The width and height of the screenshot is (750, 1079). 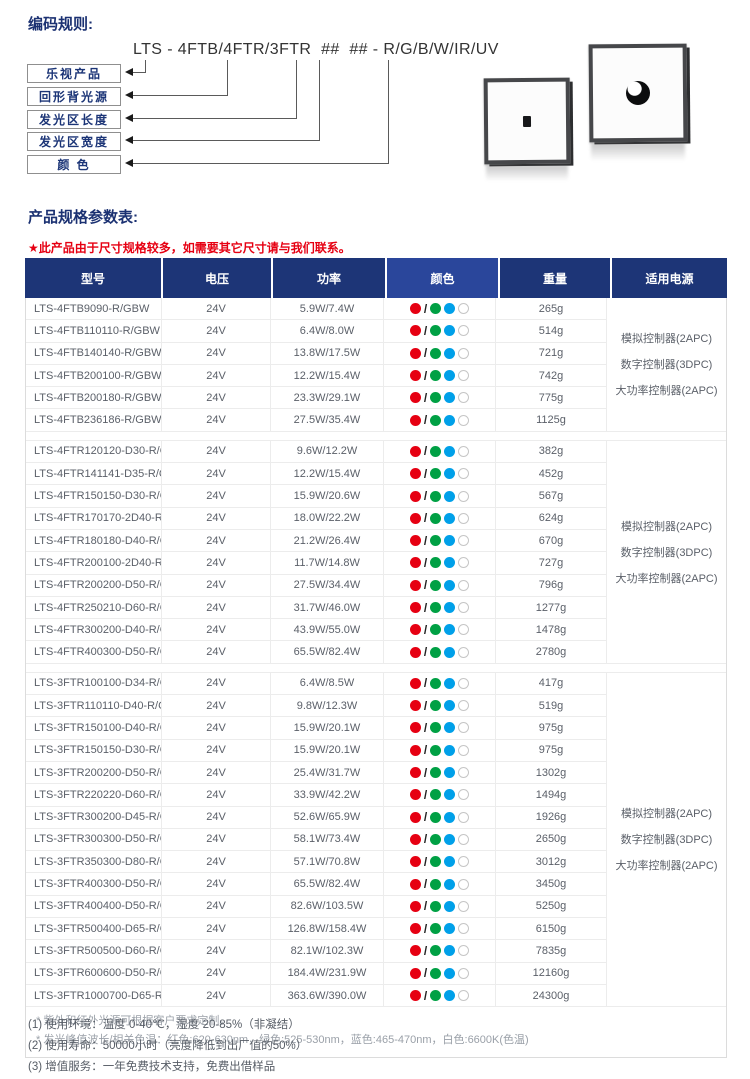 What do you see at coordinates (551, 630) in the screenshot?
I see `weight-cell: 1478g` at bounding box center [551, 630].